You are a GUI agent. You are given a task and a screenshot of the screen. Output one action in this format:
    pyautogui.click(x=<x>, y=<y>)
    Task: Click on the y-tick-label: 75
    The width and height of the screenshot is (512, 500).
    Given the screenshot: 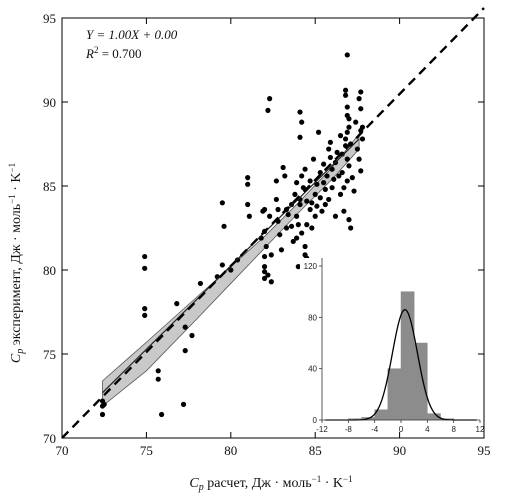 What is the action you would take?
    pyautogui.click(x=49, y=354)
    